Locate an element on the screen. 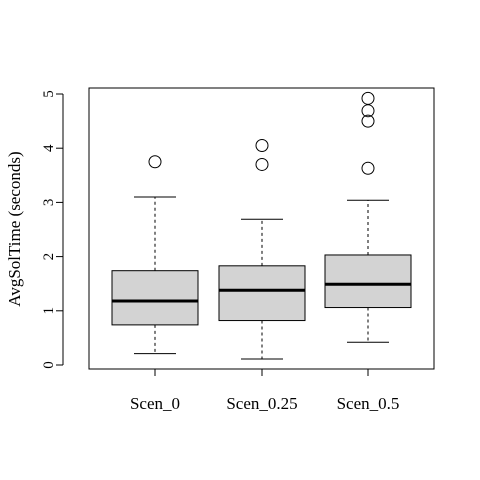  y-tick-label: 5 is located at coordinates (49, 94).